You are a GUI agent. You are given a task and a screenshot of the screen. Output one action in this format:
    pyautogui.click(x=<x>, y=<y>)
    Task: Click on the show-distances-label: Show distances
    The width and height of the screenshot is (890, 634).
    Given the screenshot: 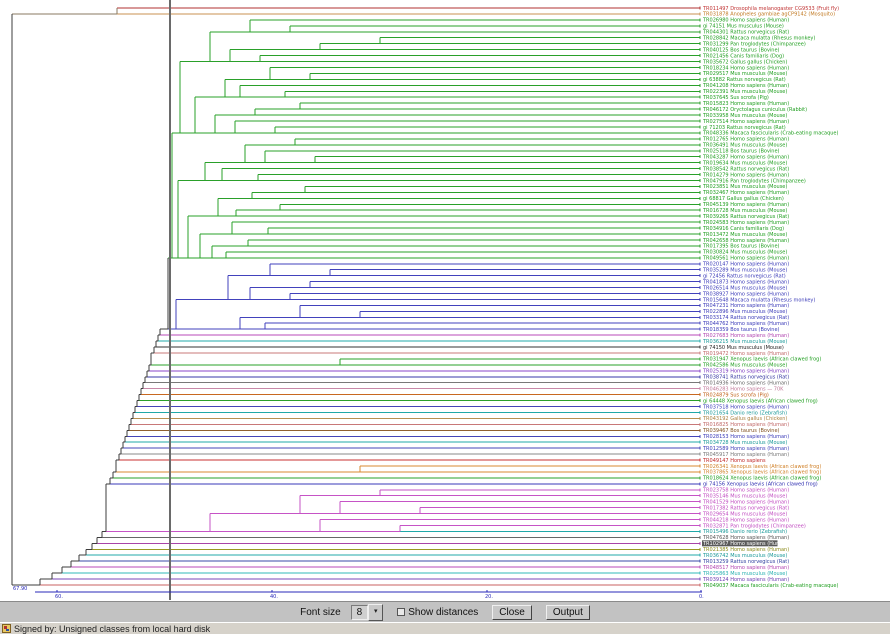 What is the action you would take?
    pyautogui.click(x=443, y=612)
    